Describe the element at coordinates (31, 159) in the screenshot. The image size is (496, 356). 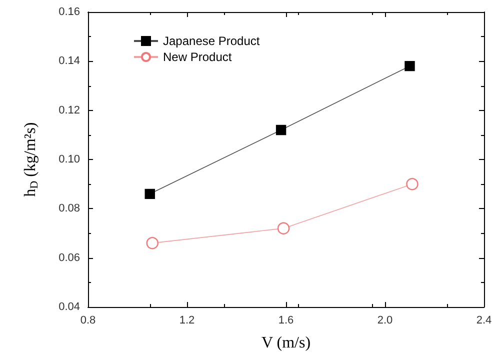
I see `y-axis-title: hD (kg/m²s)` at that location.